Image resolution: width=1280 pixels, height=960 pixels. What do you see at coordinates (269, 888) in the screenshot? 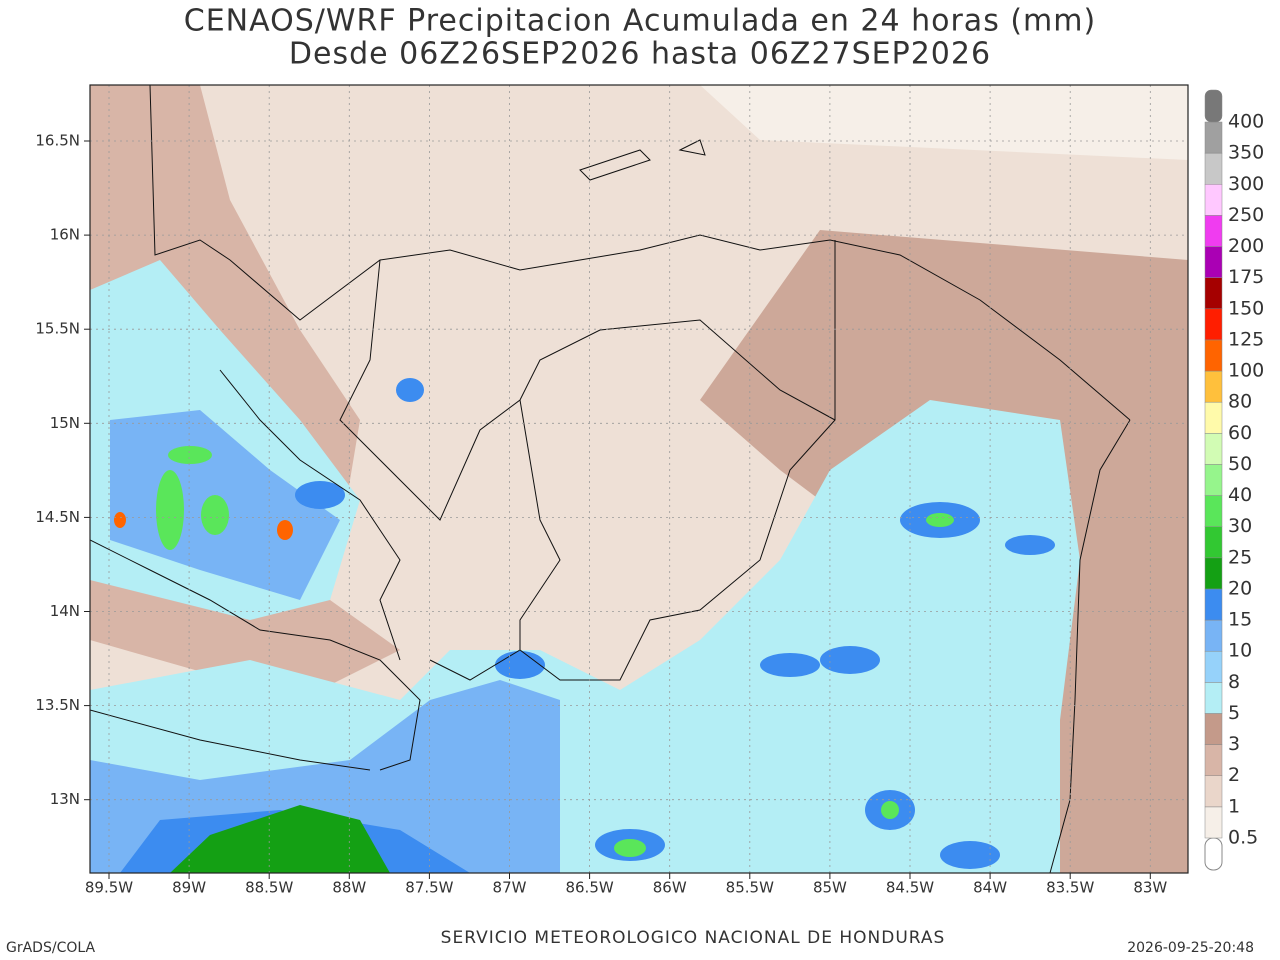
I see `lon-label: 88.5W` at bounding box center [269, 888].